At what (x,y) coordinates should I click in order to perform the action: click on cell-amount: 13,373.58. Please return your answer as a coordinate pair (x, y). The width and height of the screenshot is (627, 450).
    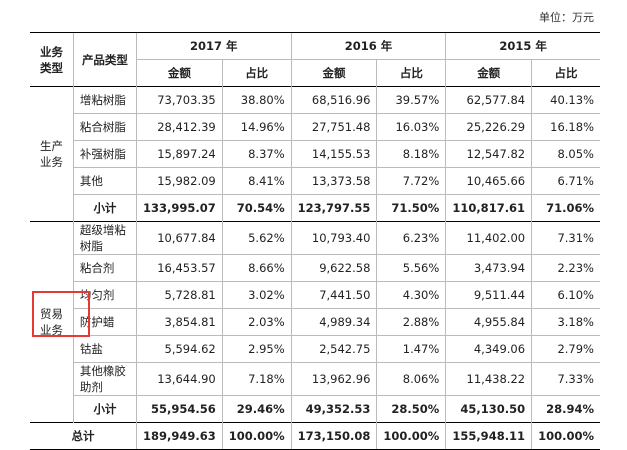
    Looking at the image, I should click on (333, 181).